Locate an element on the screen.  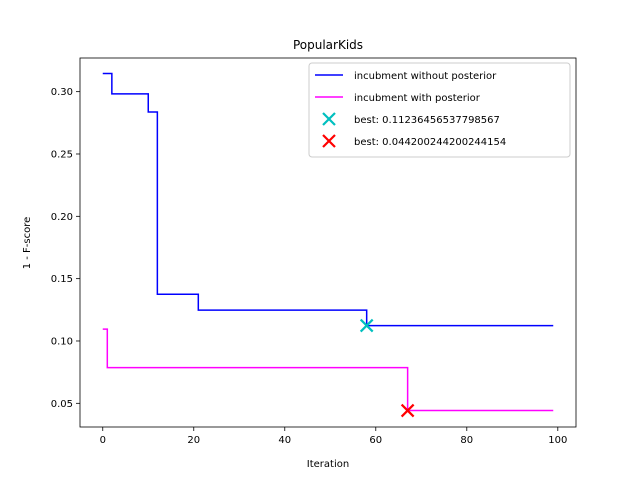
x-tick-label: 40 is located at coordinates (284, 440).